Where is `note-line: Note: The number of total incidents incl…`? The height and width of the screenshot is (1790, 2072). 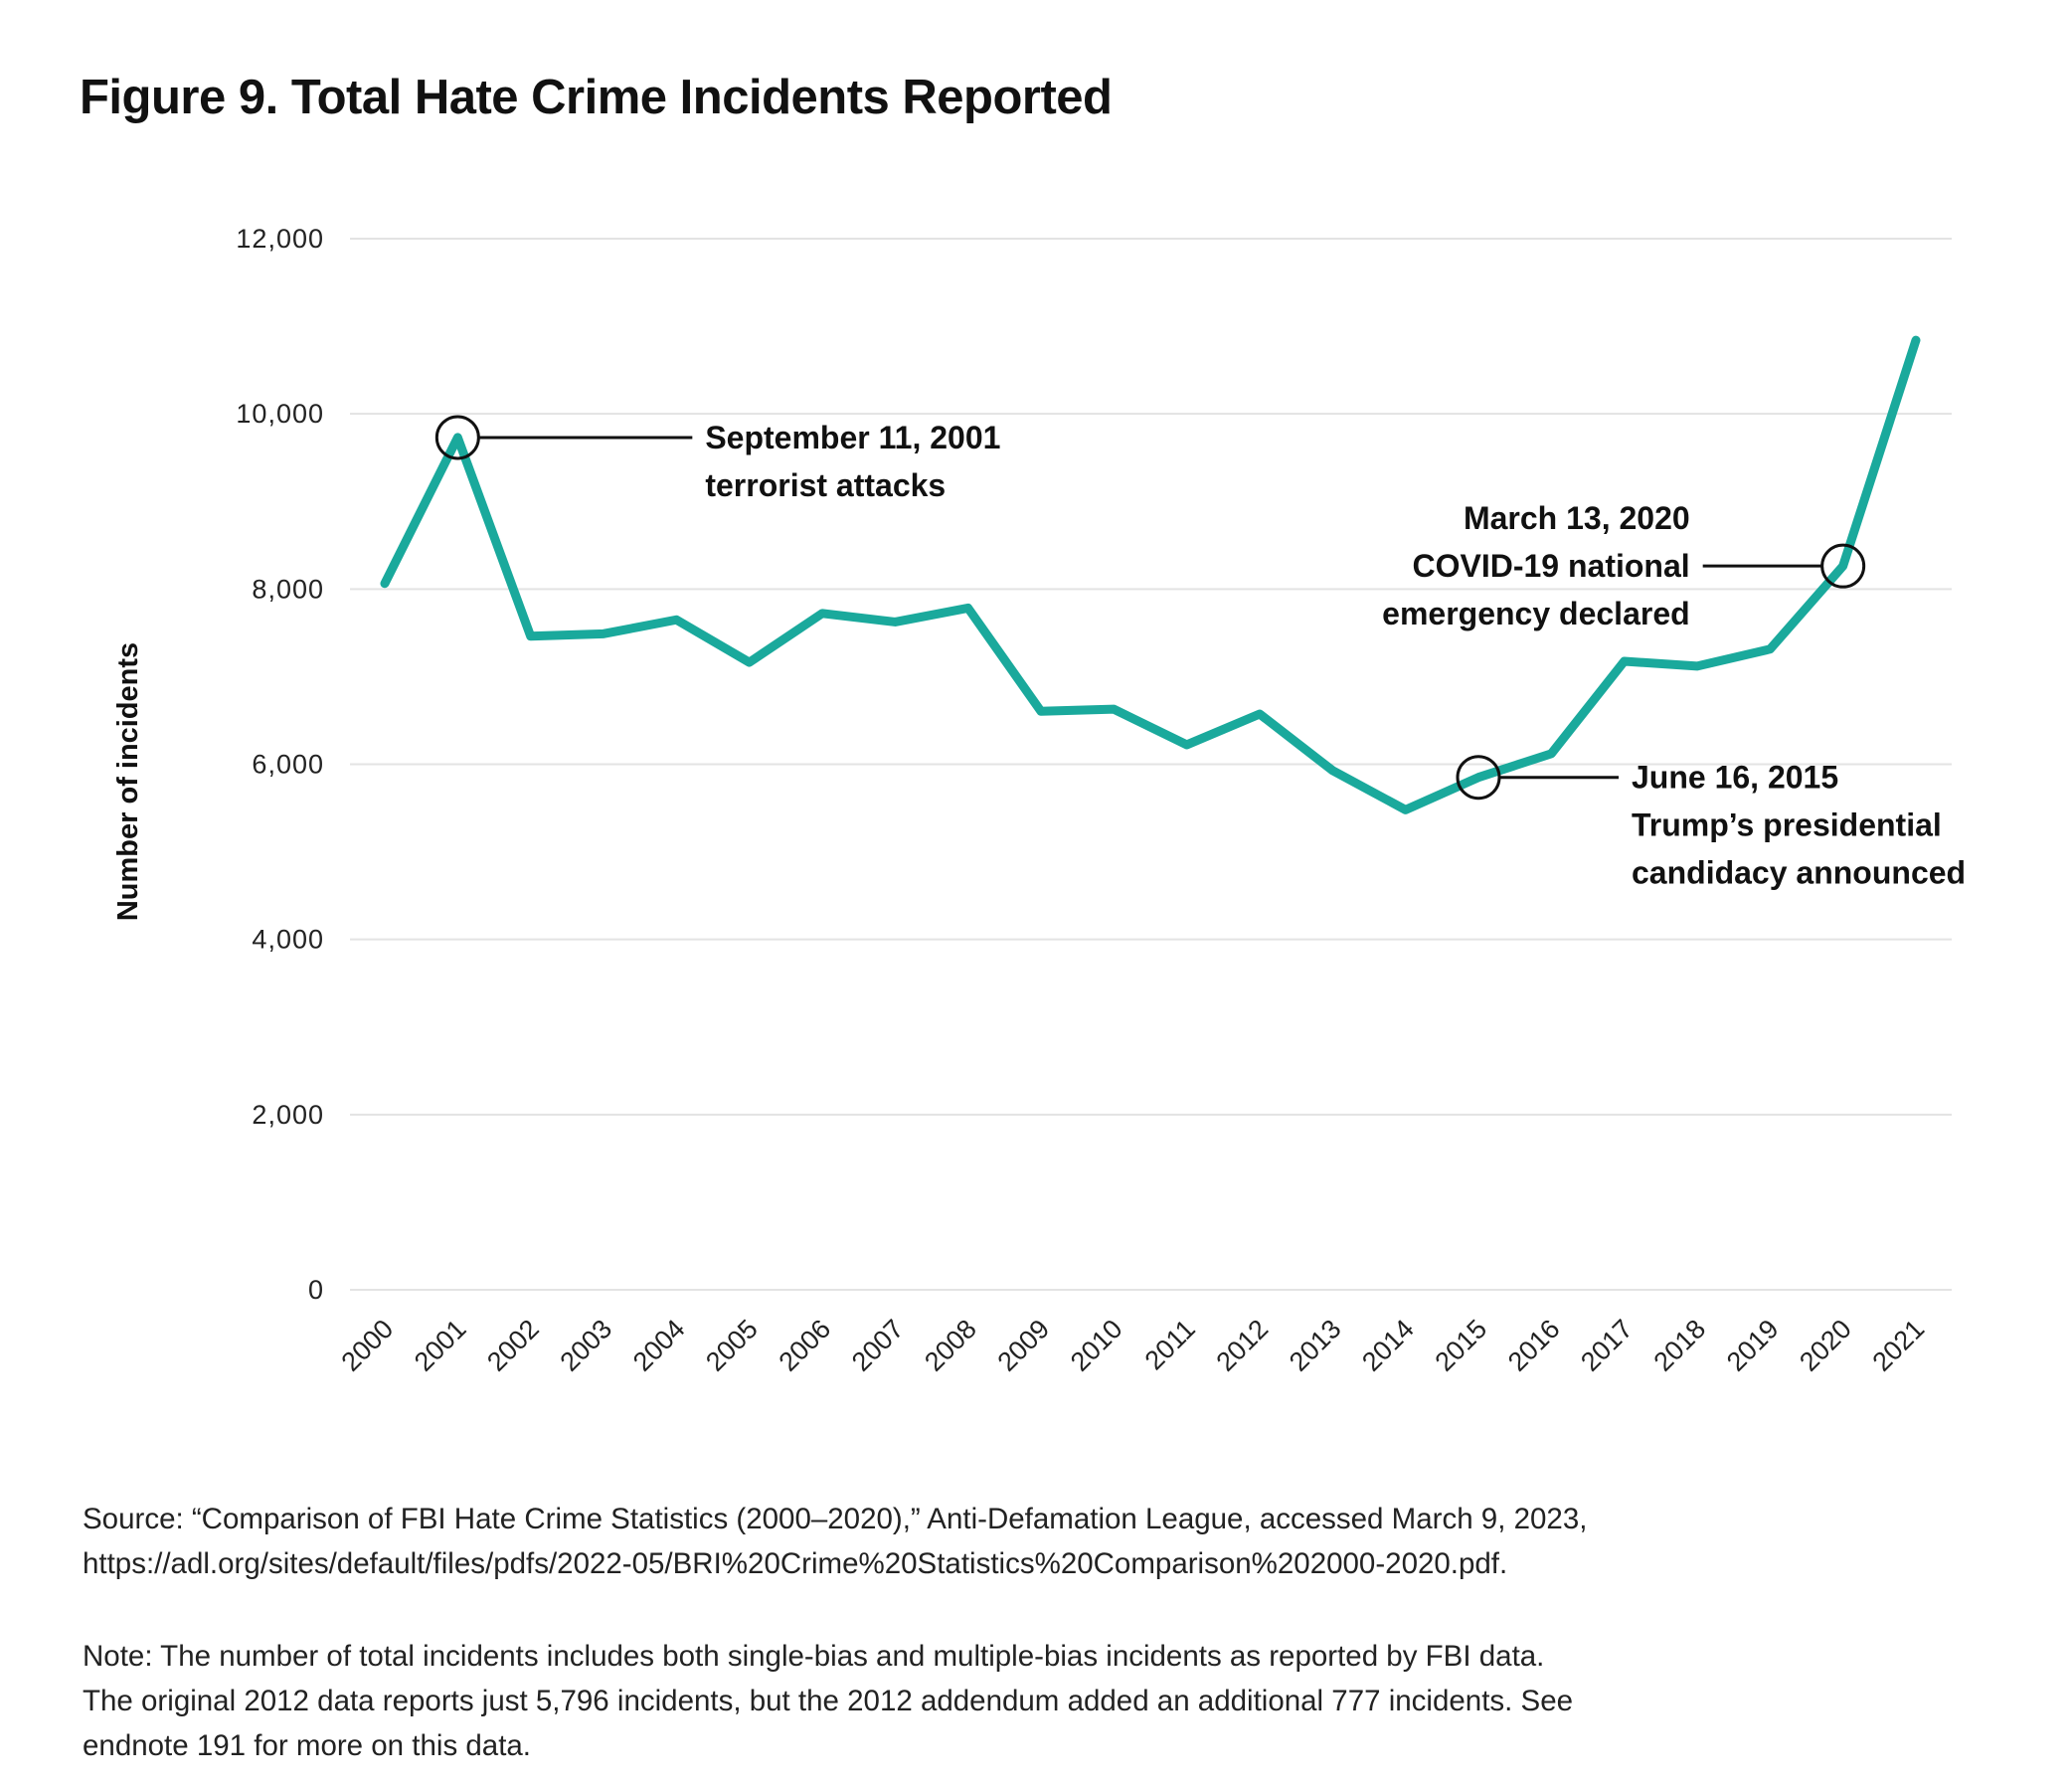
note-line: Note: The number of total incidents incl… is located at coordinates (814, 1657).